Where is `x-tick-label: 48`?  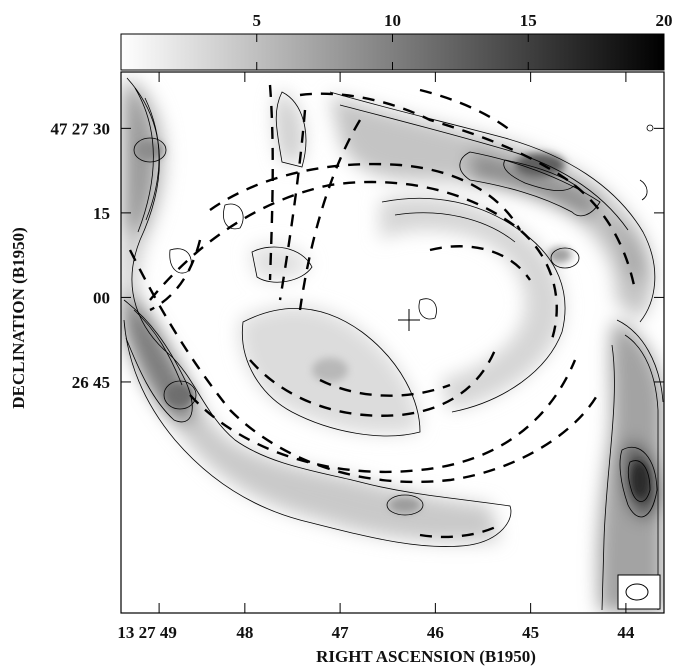 x-tick-label: 48 is located at coordinates (244, 632).